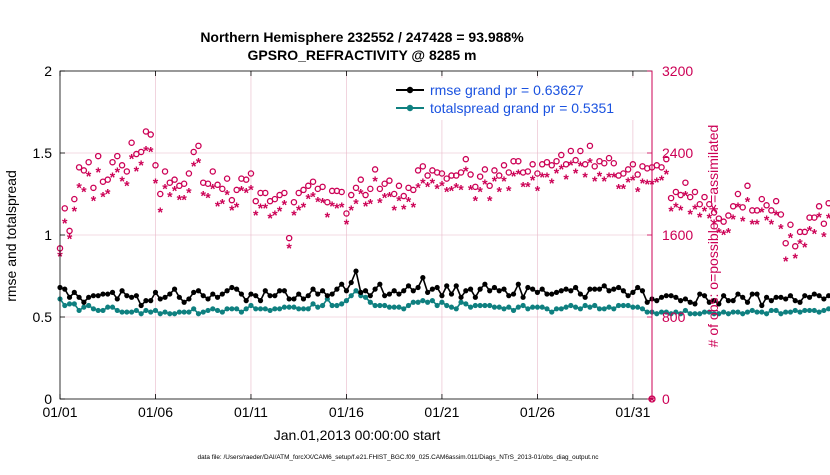  What do you see at coordinates (59, 412) in the screenshot?
I see `x-tick-label: 01/01` at bounding box center [59, 412].